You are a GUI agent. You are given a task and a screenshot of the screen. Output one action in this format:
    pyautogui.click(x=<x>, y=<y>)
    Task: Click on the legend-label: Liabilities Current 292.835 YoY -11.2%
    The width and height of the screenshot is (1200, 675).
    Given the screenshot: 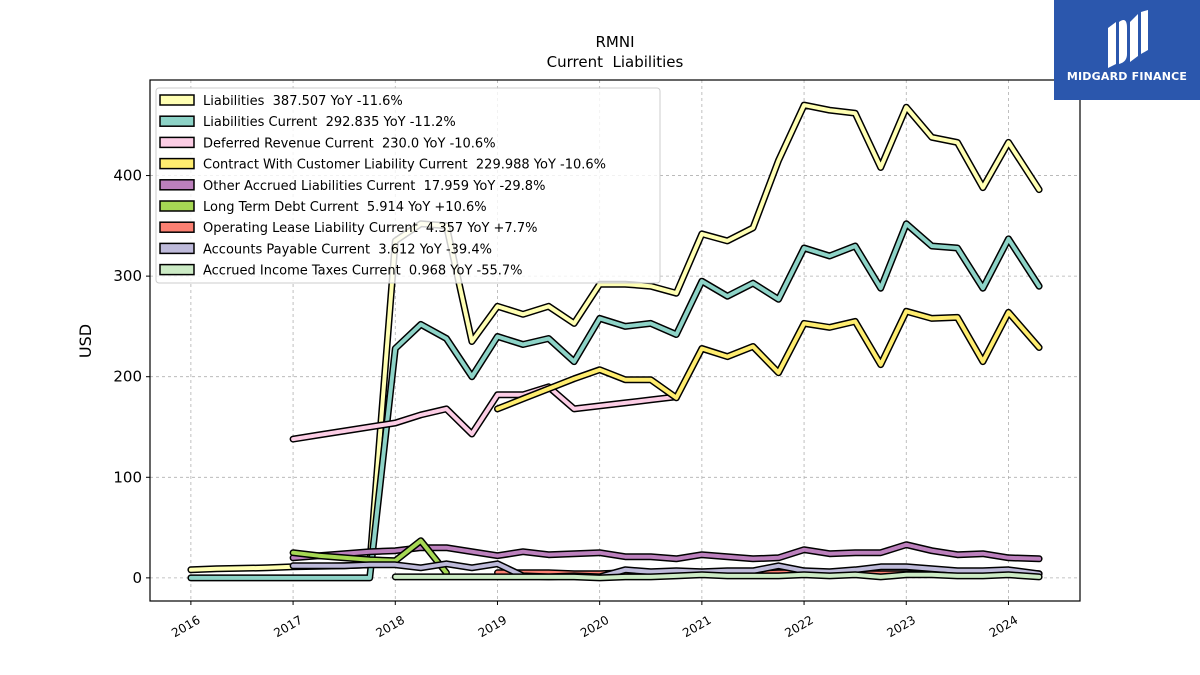 What is the action you would take?
    pyautogui.click(x=329, y=122)
    